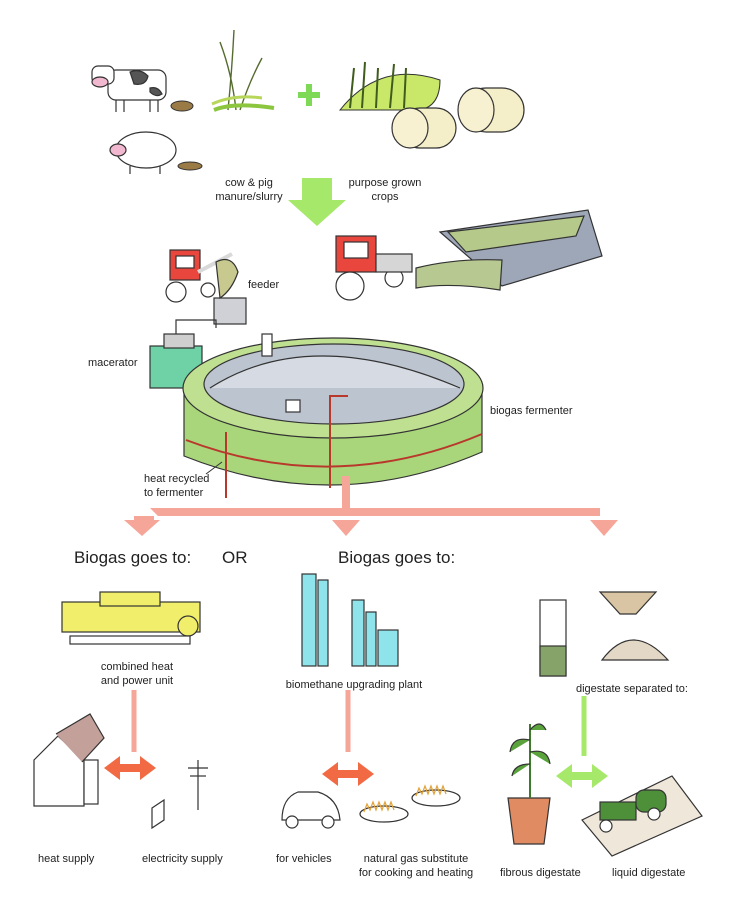 This screenshot has width=736, height=920. I want to click on hay-bale-icon, so click(458, 118).